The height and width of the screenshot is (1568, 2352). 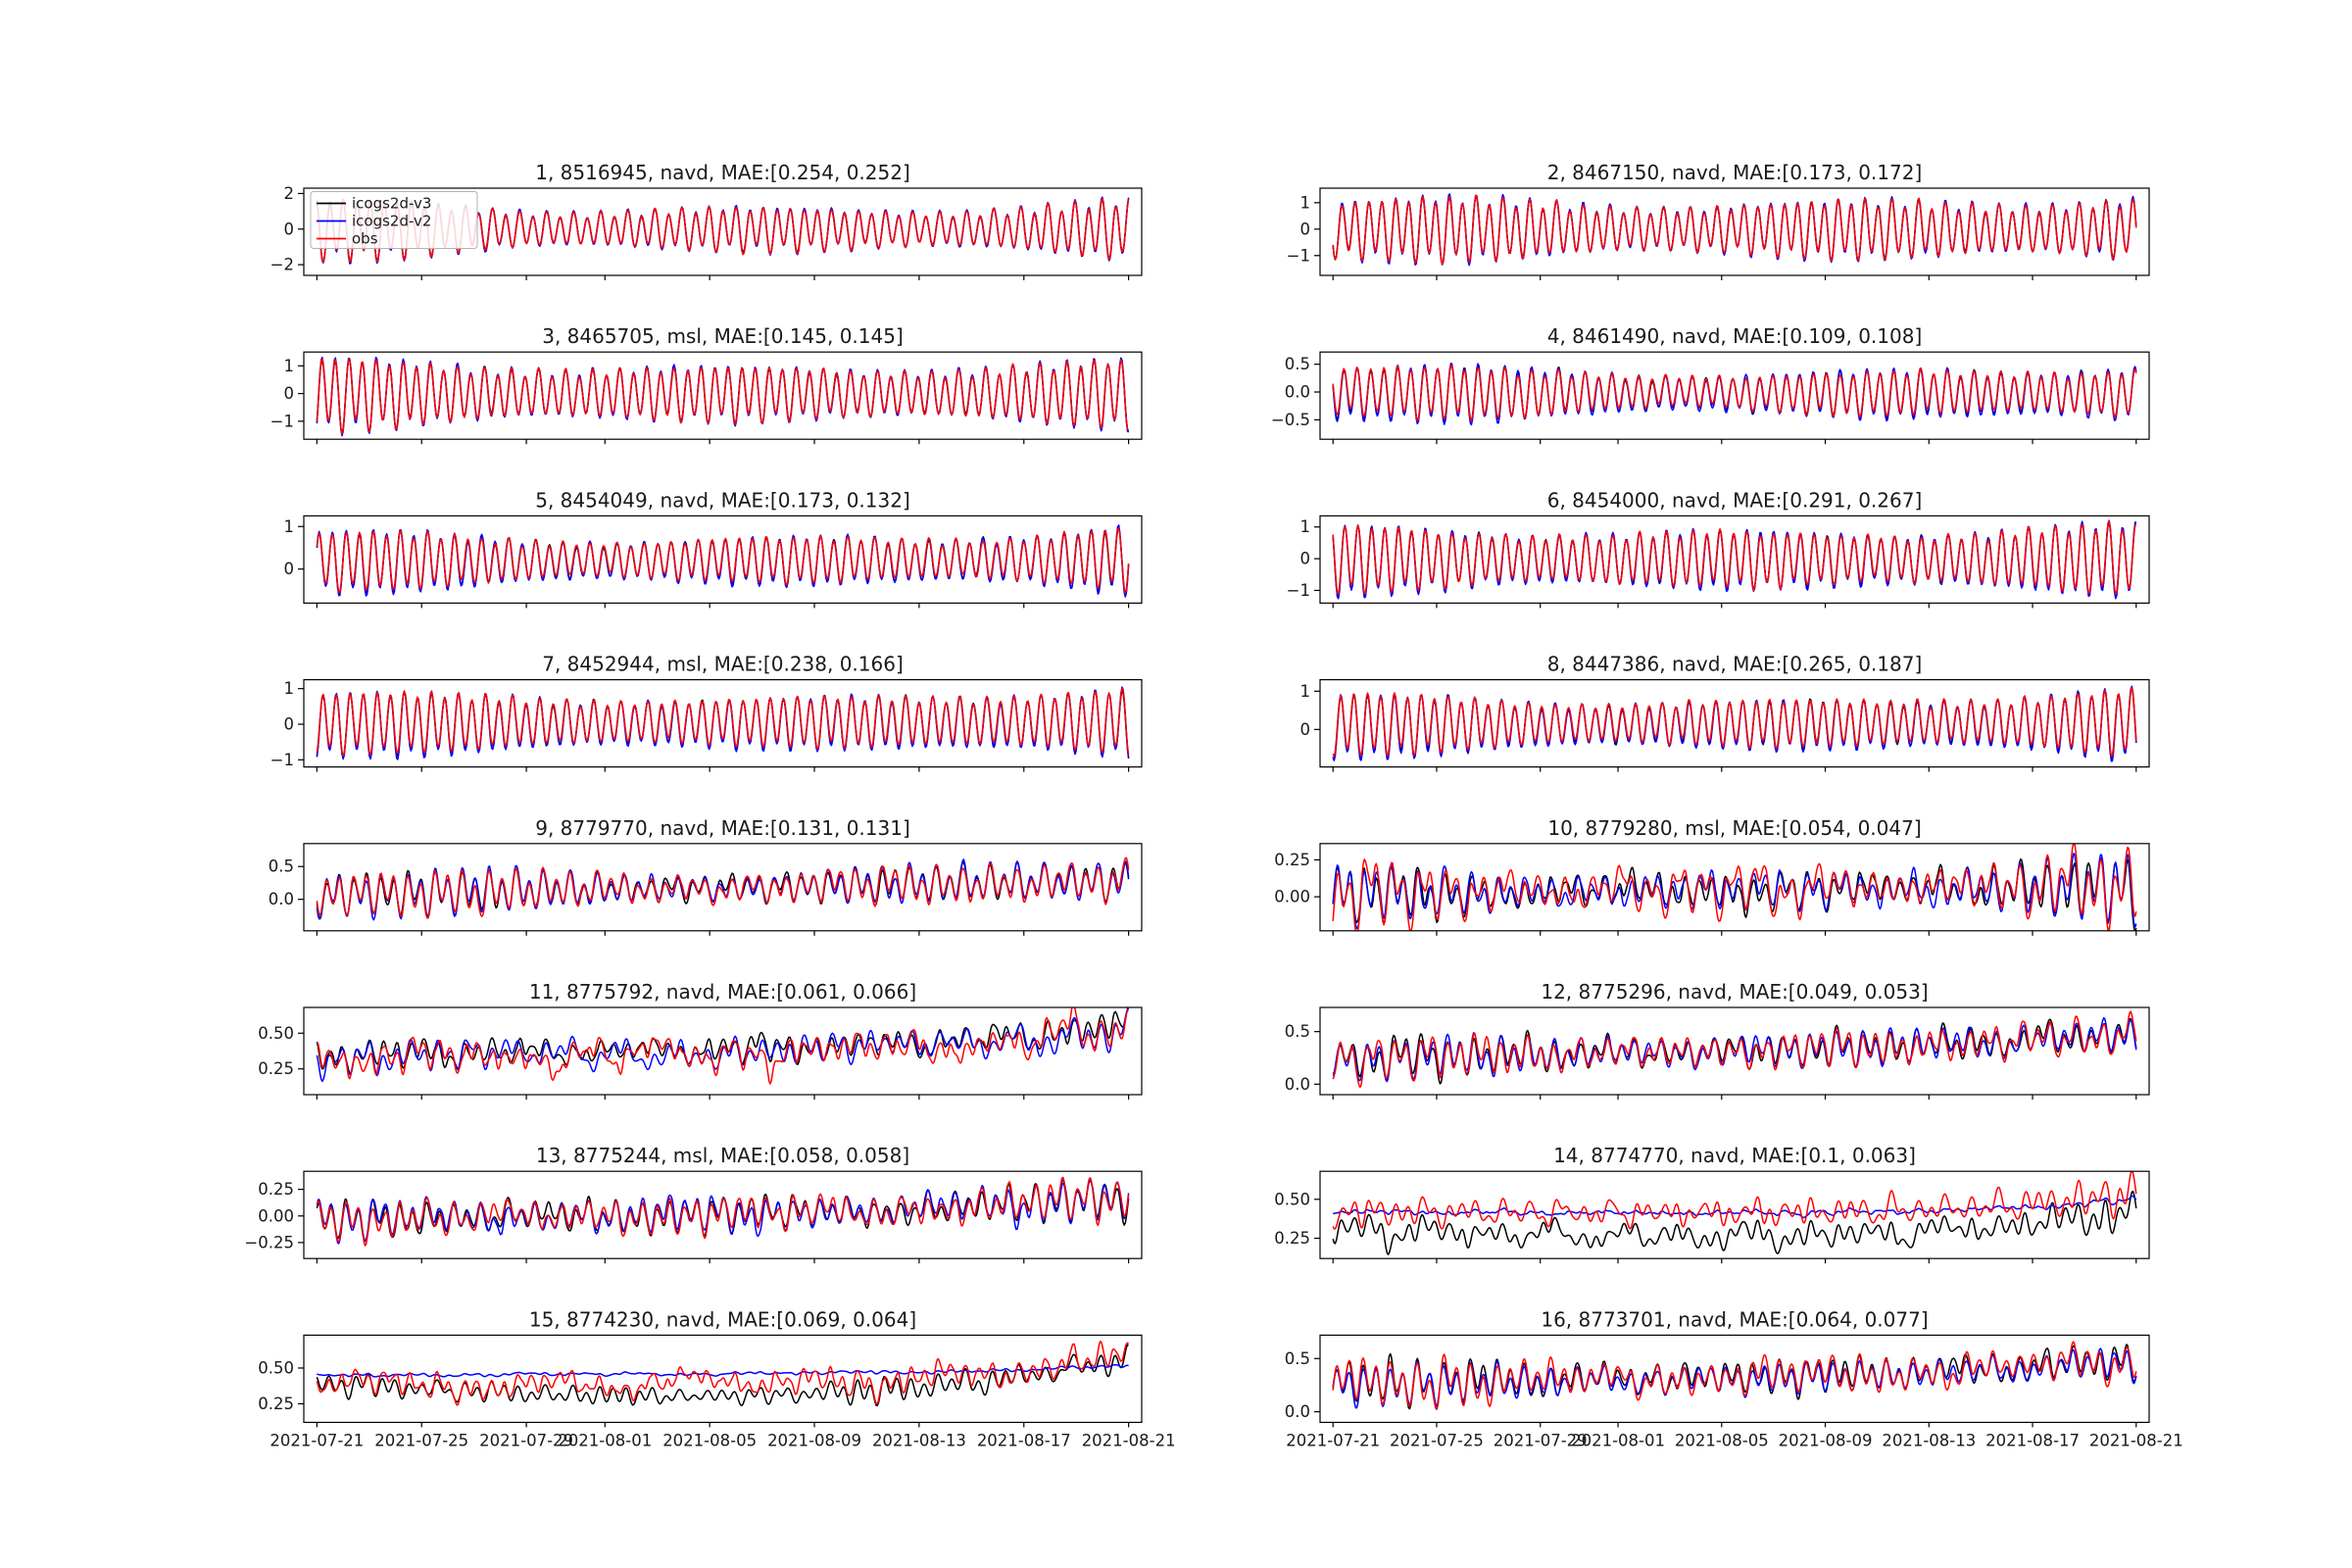 What do you see at coordinates (317, 1440) in the screenshot?
I see `x-tick-label: 2021-07-21` at bounding box center [317, 1440].